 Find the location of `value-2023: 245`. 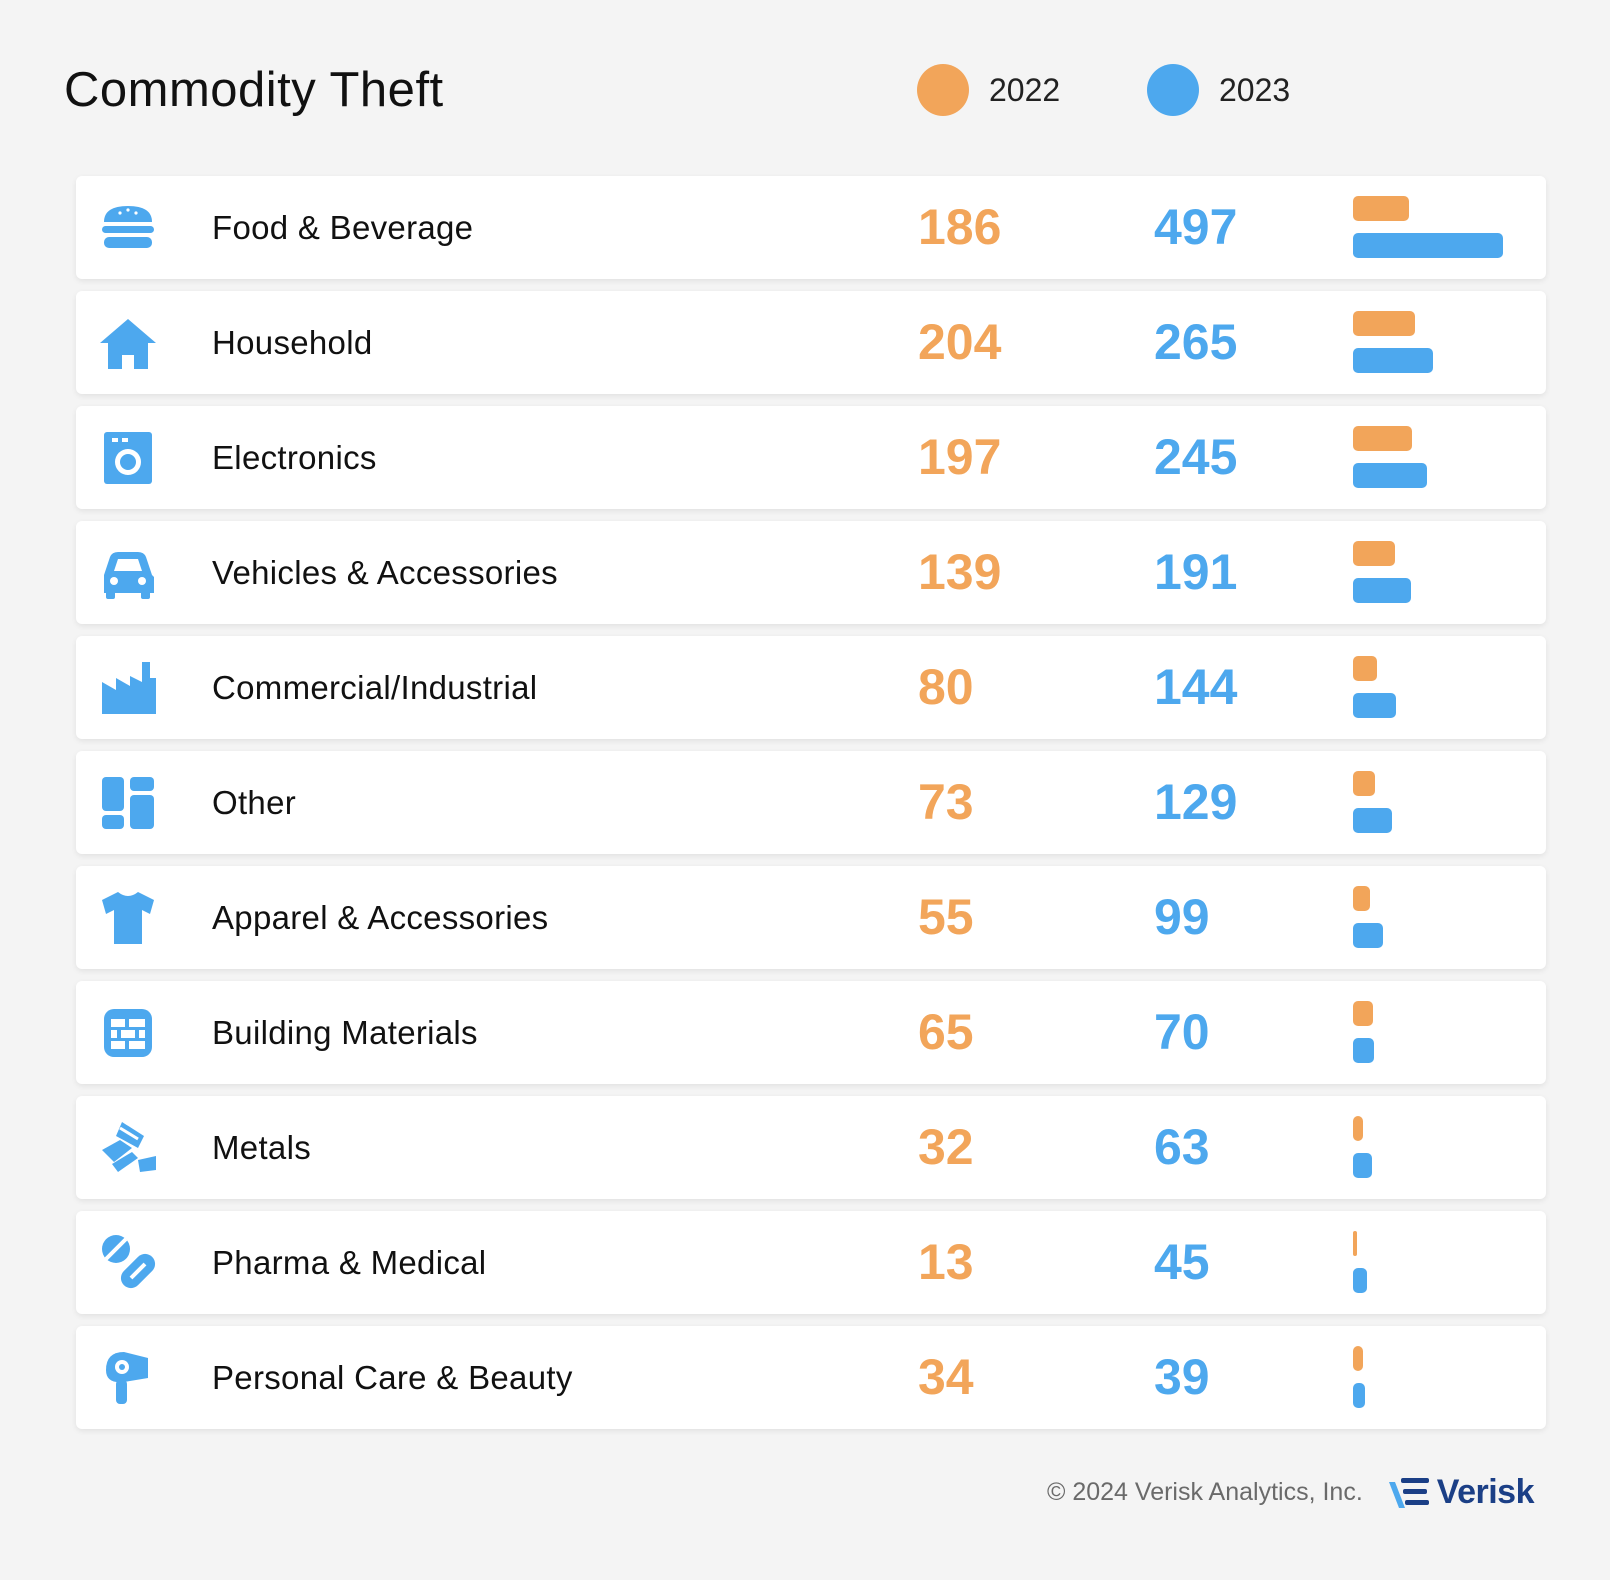

value-2023: 245 is located at coordinates (1196, 457).